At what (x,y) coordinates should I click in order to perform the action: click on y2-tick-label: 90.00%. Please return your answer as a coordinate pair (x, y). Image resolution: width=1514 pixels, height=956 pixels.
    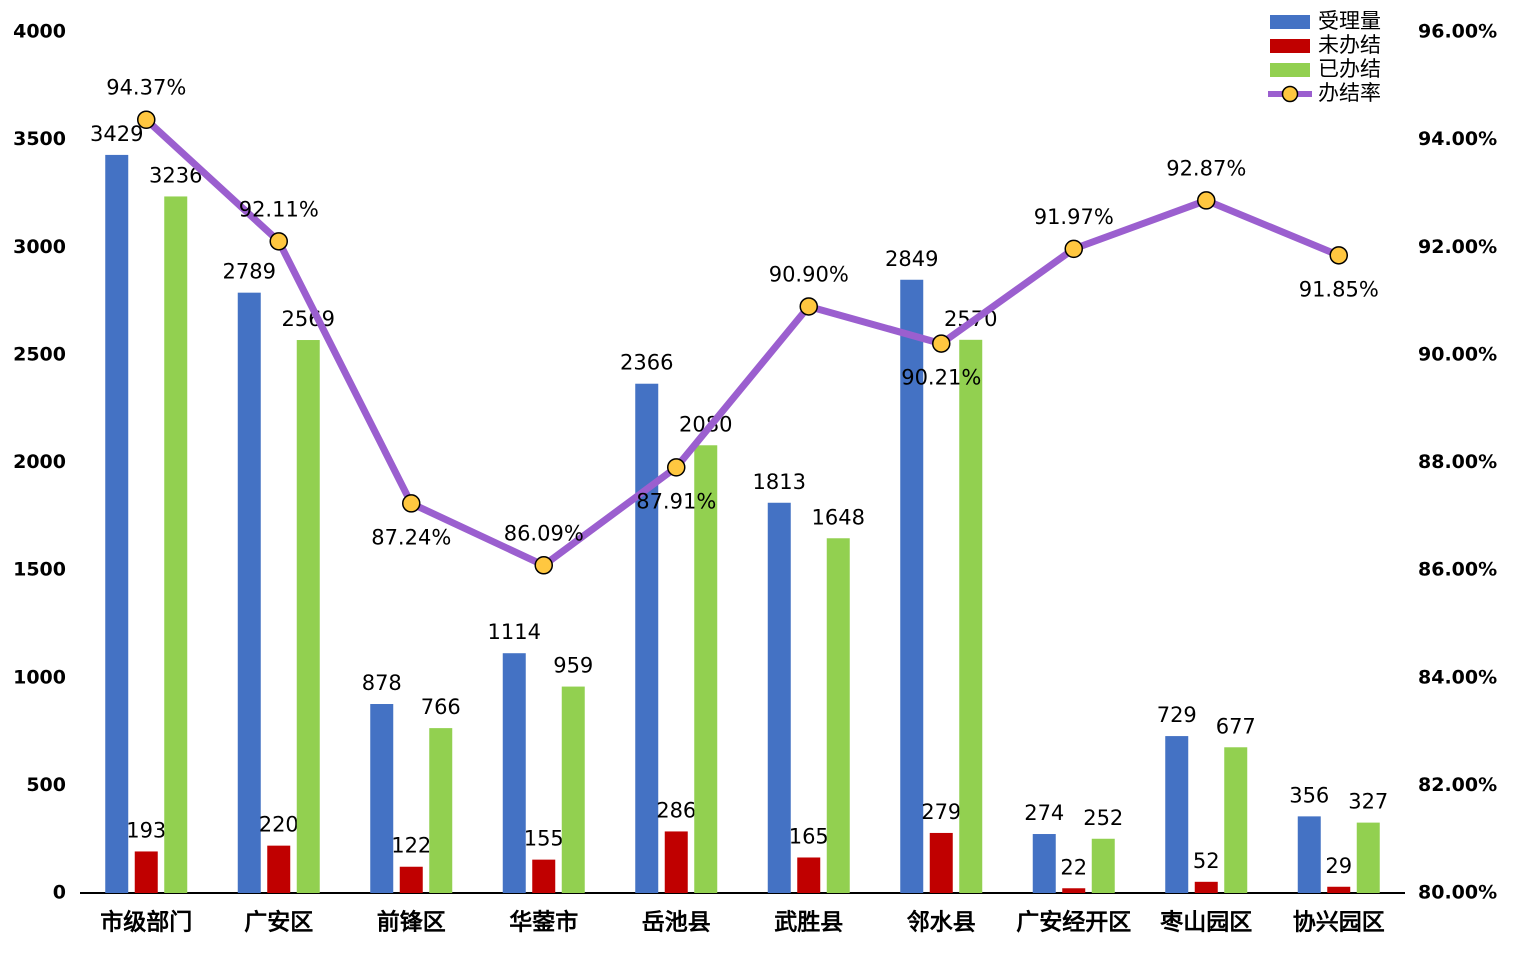
    Looking at the image, I should click on (1457, 354).